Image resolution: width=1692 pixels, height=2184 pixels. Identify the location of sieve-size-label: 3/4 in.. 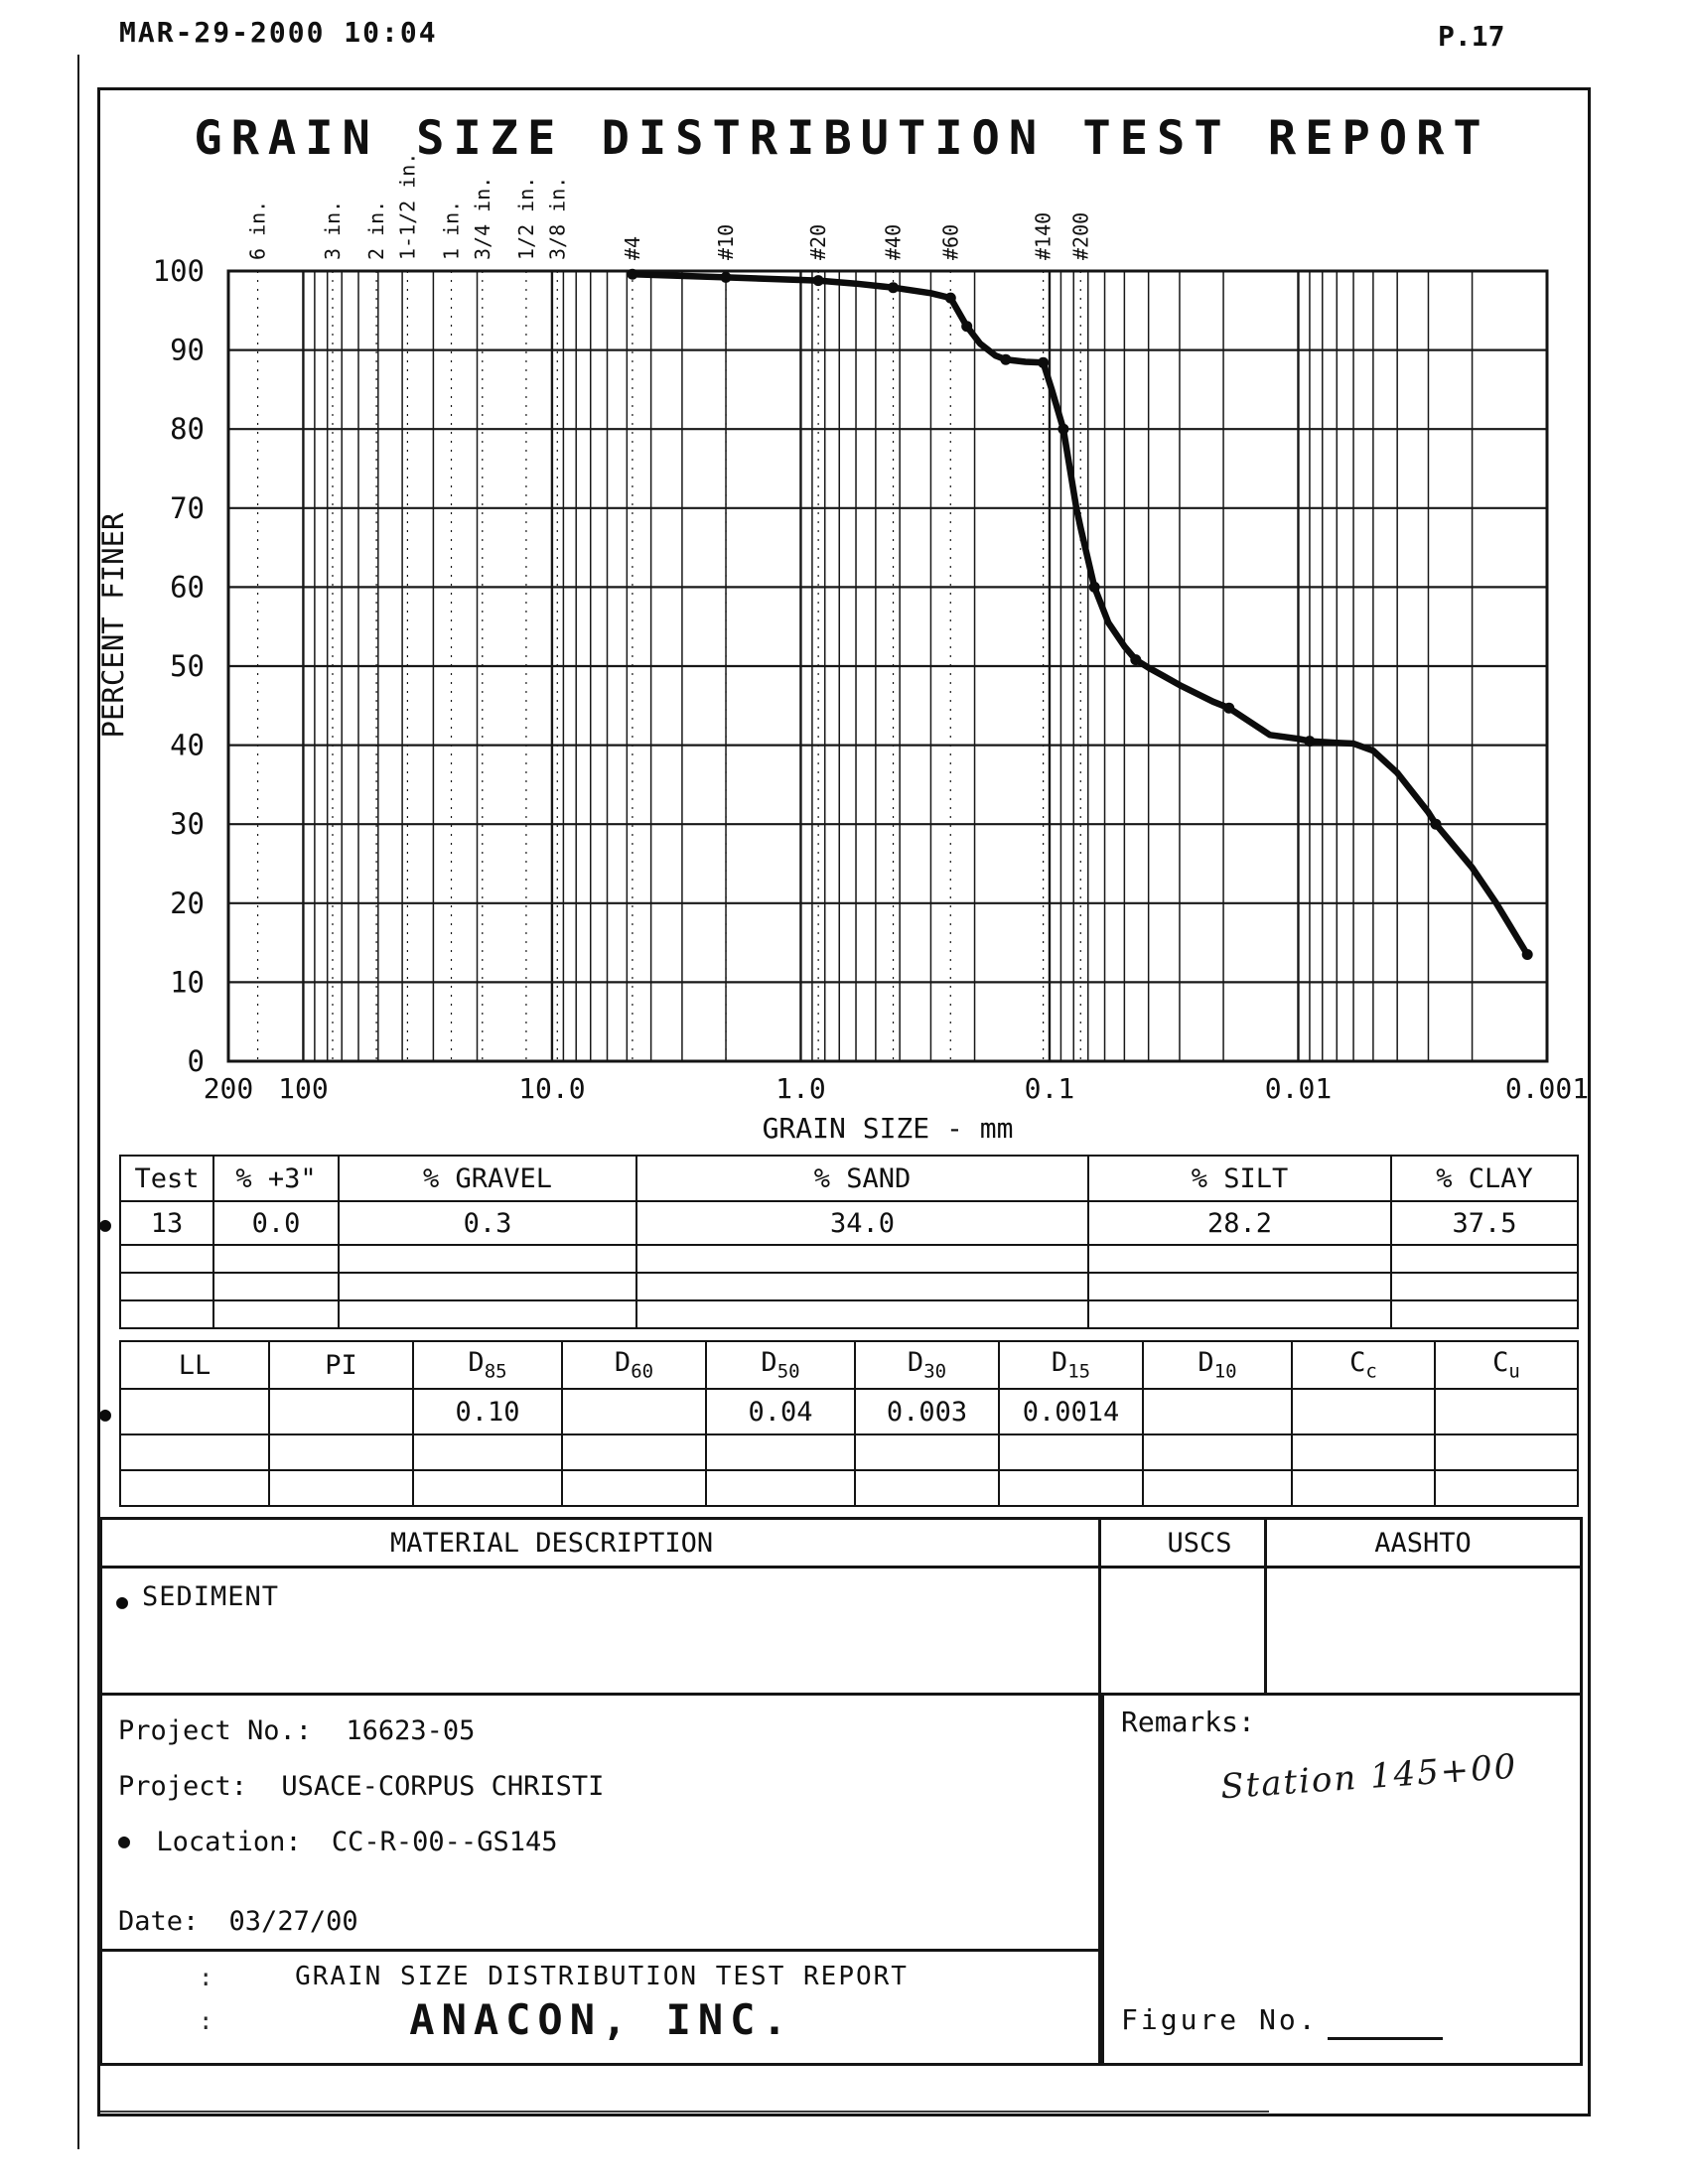
(482, 218).